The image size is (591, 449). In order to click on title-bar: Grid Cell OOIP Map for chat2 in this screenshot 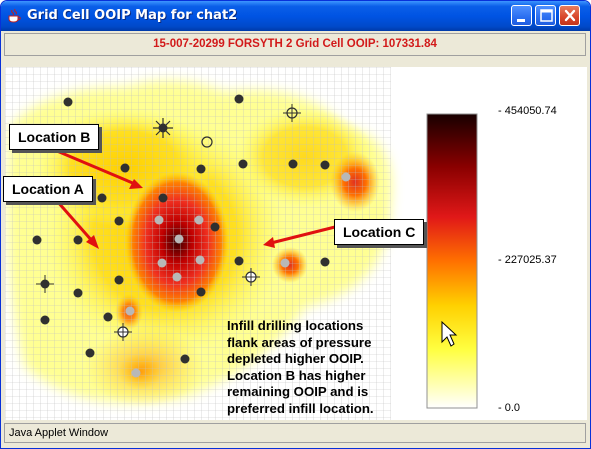, I will do `click(295, 16)`.